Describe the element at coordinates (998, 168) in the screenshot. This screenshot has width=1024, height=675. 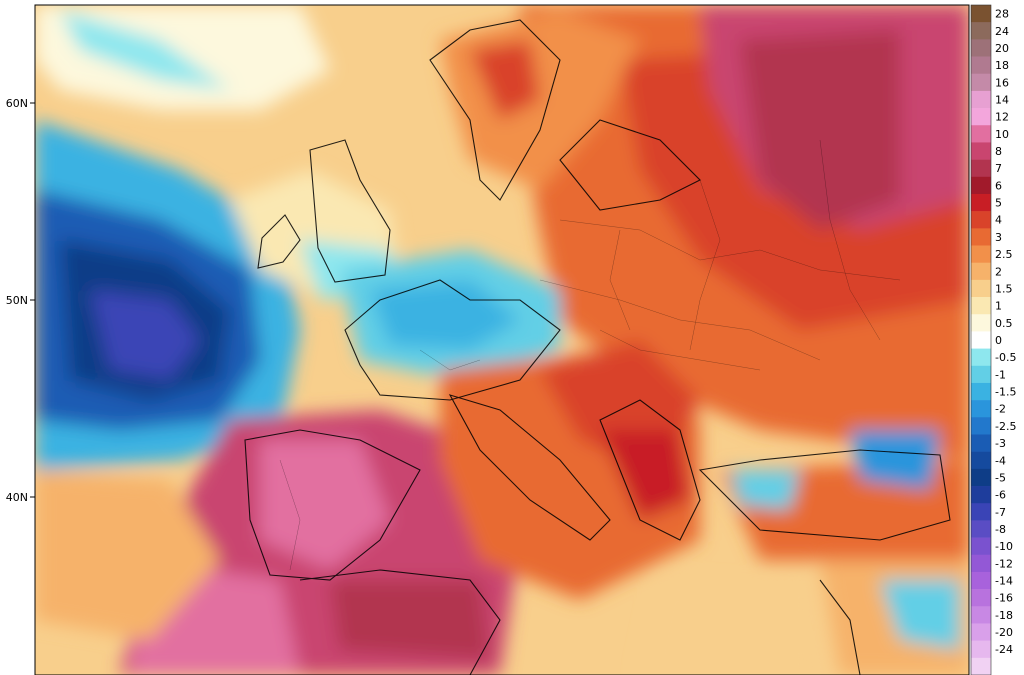
I see `colorbar-label: 7` at that location.